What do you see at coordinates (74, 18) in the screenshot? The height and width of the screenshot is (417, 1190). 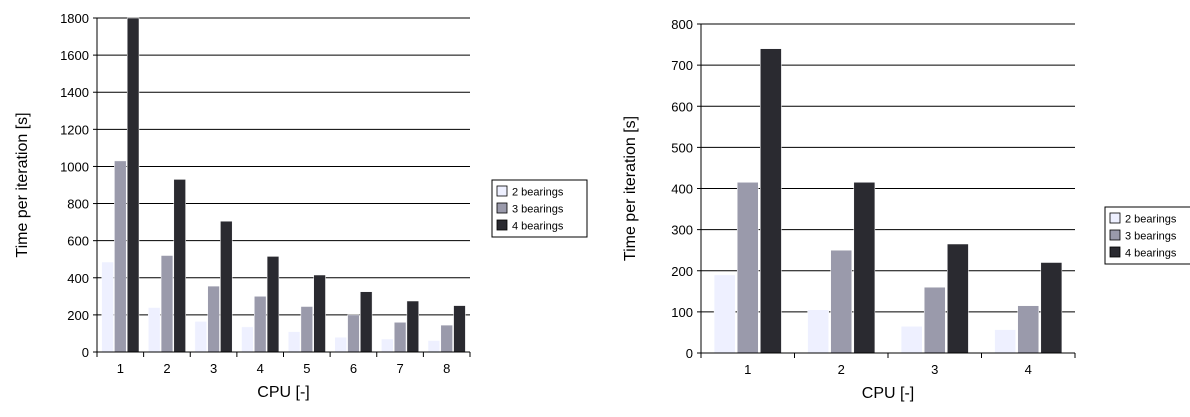 I see `y-tick-label: 1800` at bounding box center [74, 18].